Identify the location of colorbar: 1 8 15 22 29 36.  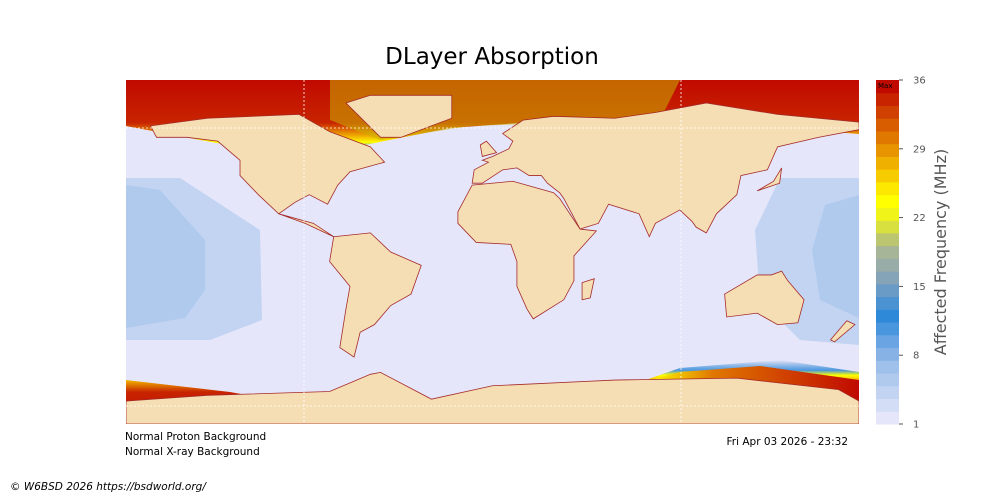
(901, 253).